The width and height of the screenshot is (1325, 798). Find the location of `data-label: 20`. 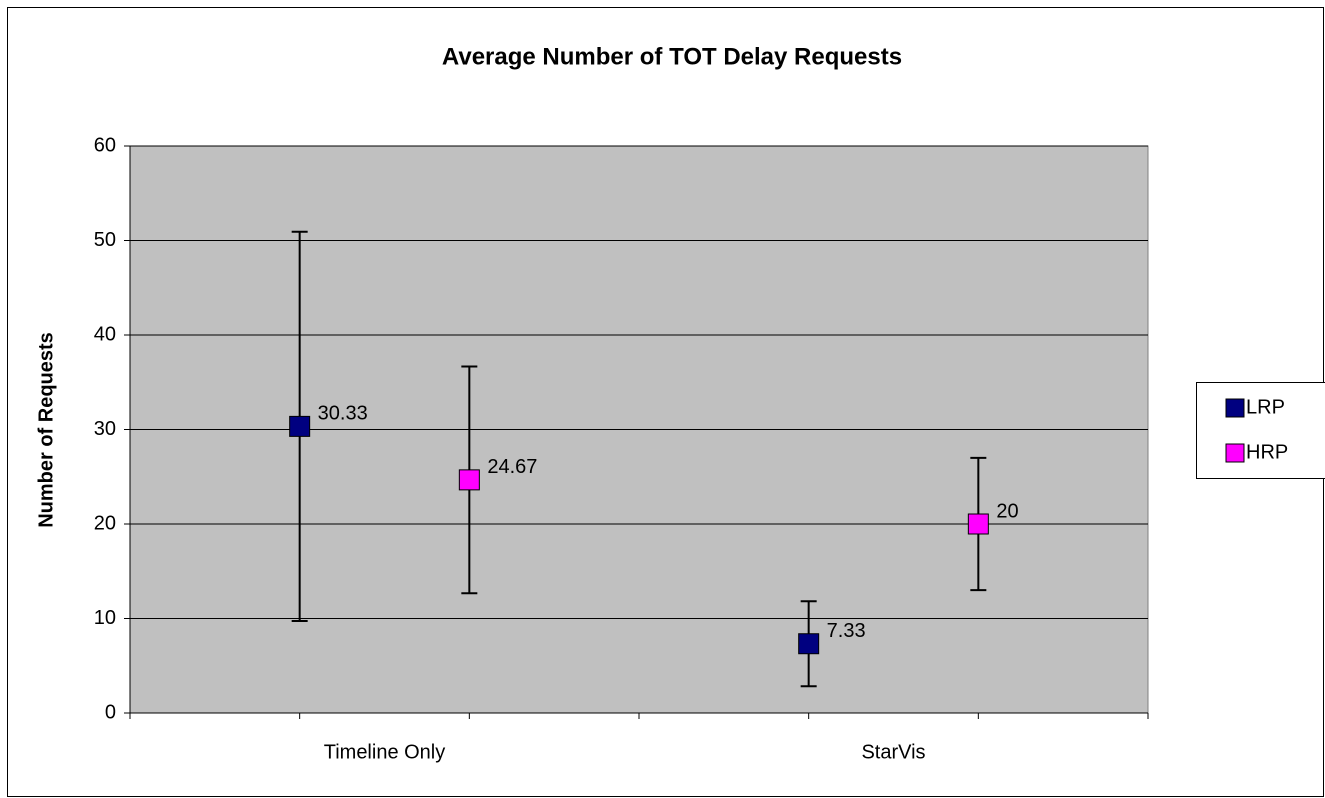

data-label: 20 is located at coordinates (1007, 511).